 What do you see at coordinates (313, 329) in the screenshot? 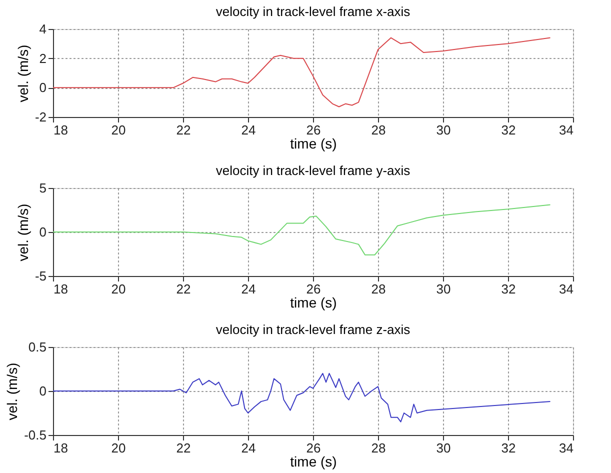
I see `chart-title: velocity in track-level frame z-axis` at bounding box center [313, 329].